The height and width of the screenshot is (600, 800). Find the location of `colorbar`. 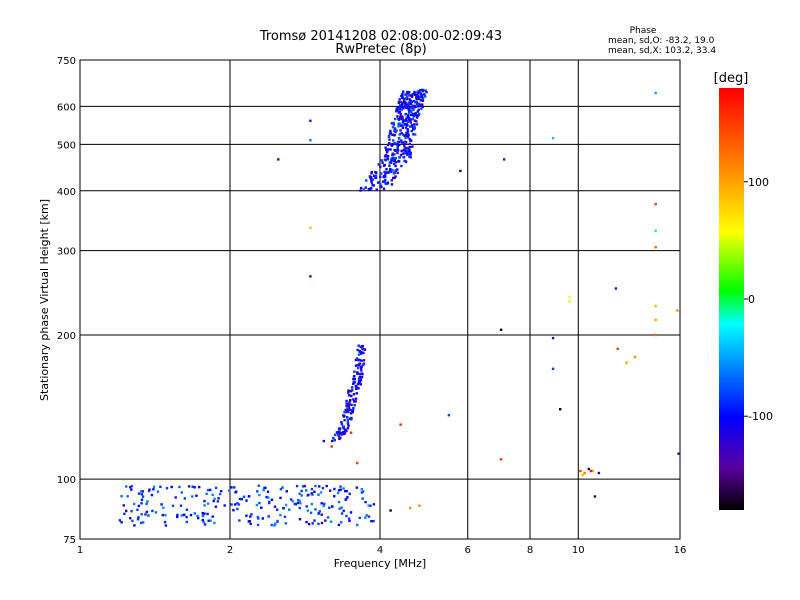

colorbar is located at coordinates (731, 299).